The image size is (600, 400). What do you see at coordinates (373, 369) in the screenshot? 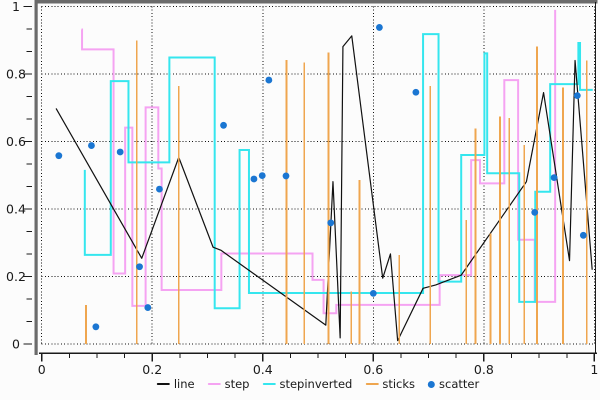
I see `x-tick-label: 0.6` at bounding box center [373, 369].